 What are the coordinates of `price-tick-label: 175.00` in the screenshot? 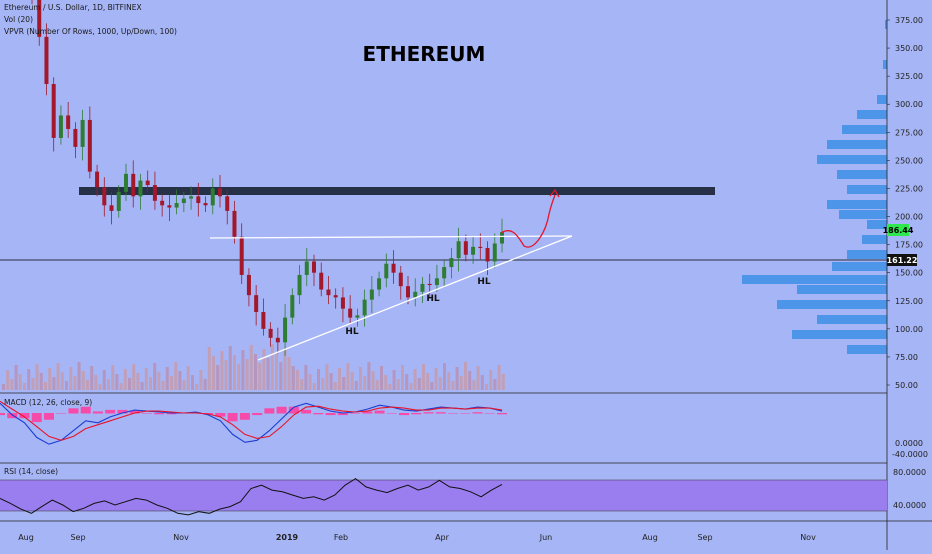 It's located at (909, 245).